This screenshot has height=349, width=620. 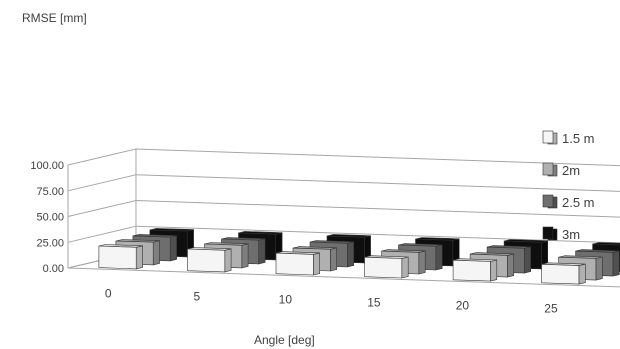 I want to click on y-tick-label: 0.00, so click(x=53, y=269).